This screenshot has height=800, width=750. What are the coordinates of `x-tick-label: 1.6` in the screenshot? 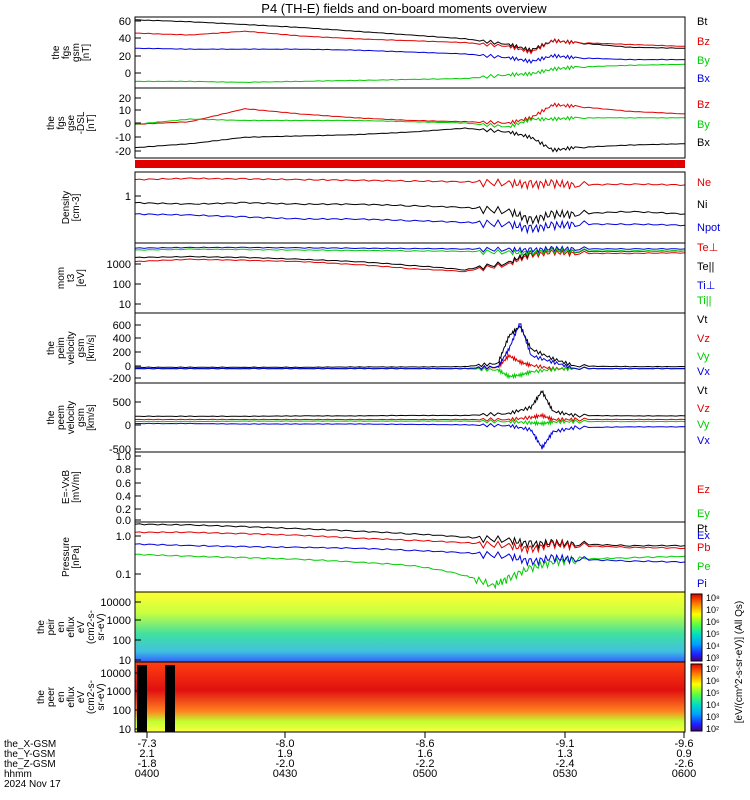 It's located at (424, 754).